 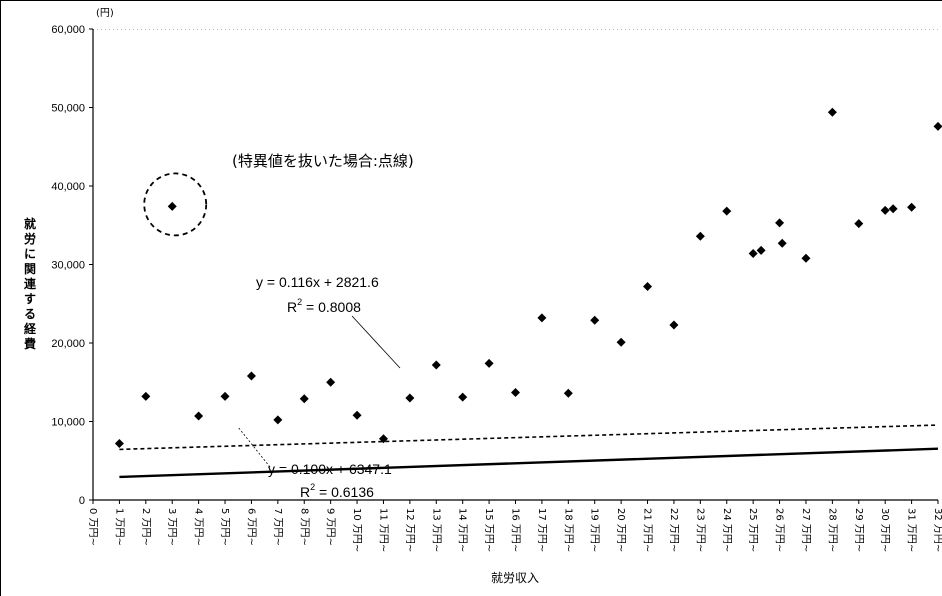 What do you see at coordinates (382, 530) in the screenshot?
I see `x-tick-label: 11 万円~` at bounding box center [382, 530].